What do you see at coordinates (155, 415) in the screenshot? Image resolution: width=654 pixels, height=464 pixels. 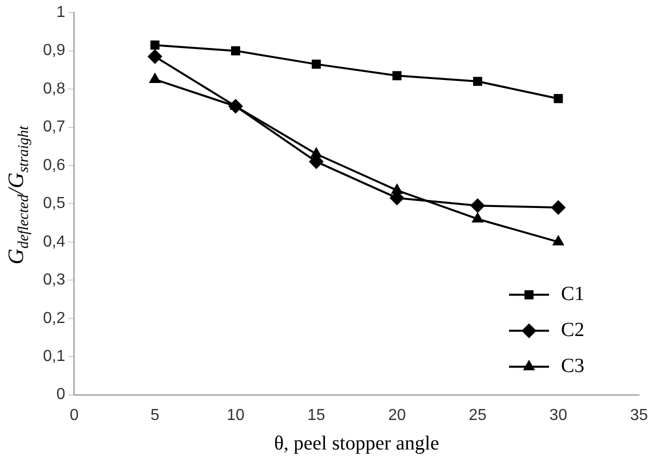 I see `x-tick-label: 5` at bounding box center [155, 415].